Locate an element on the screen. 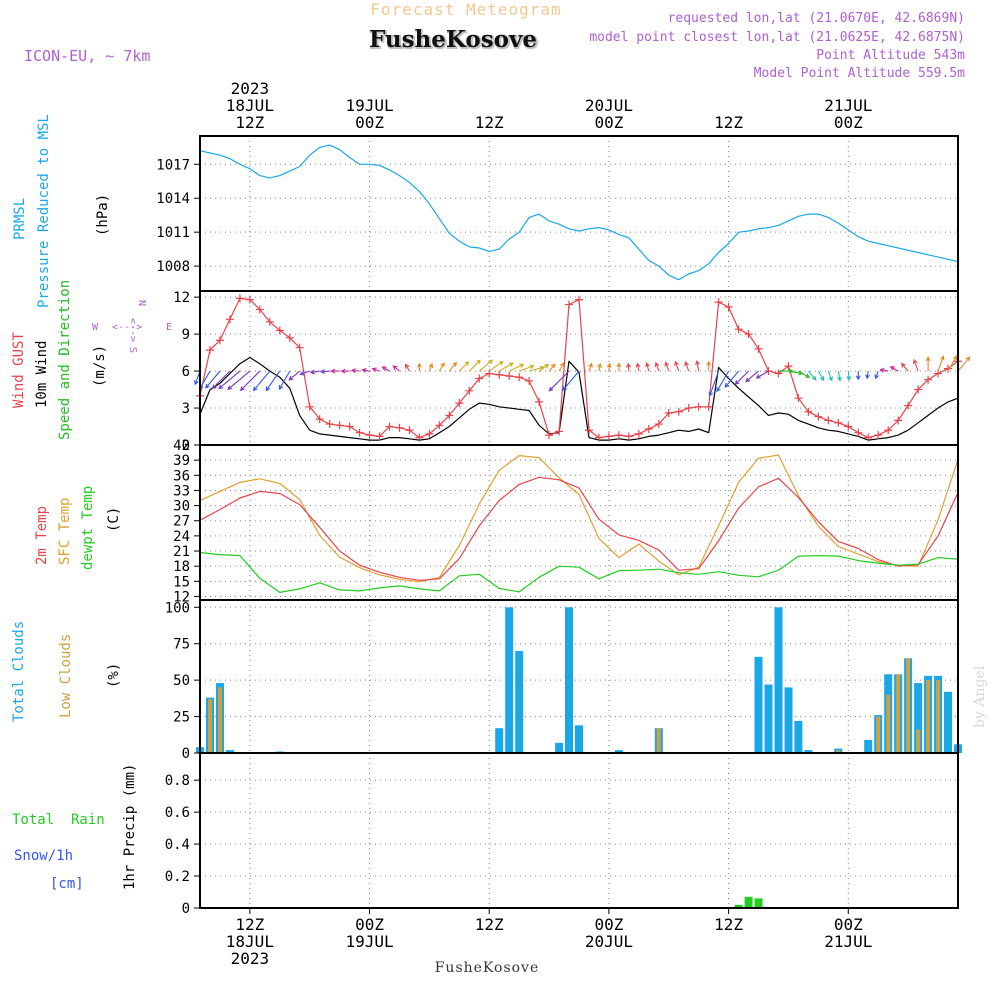  wind-unit: (m/s) is located at coordinates (100, 366).